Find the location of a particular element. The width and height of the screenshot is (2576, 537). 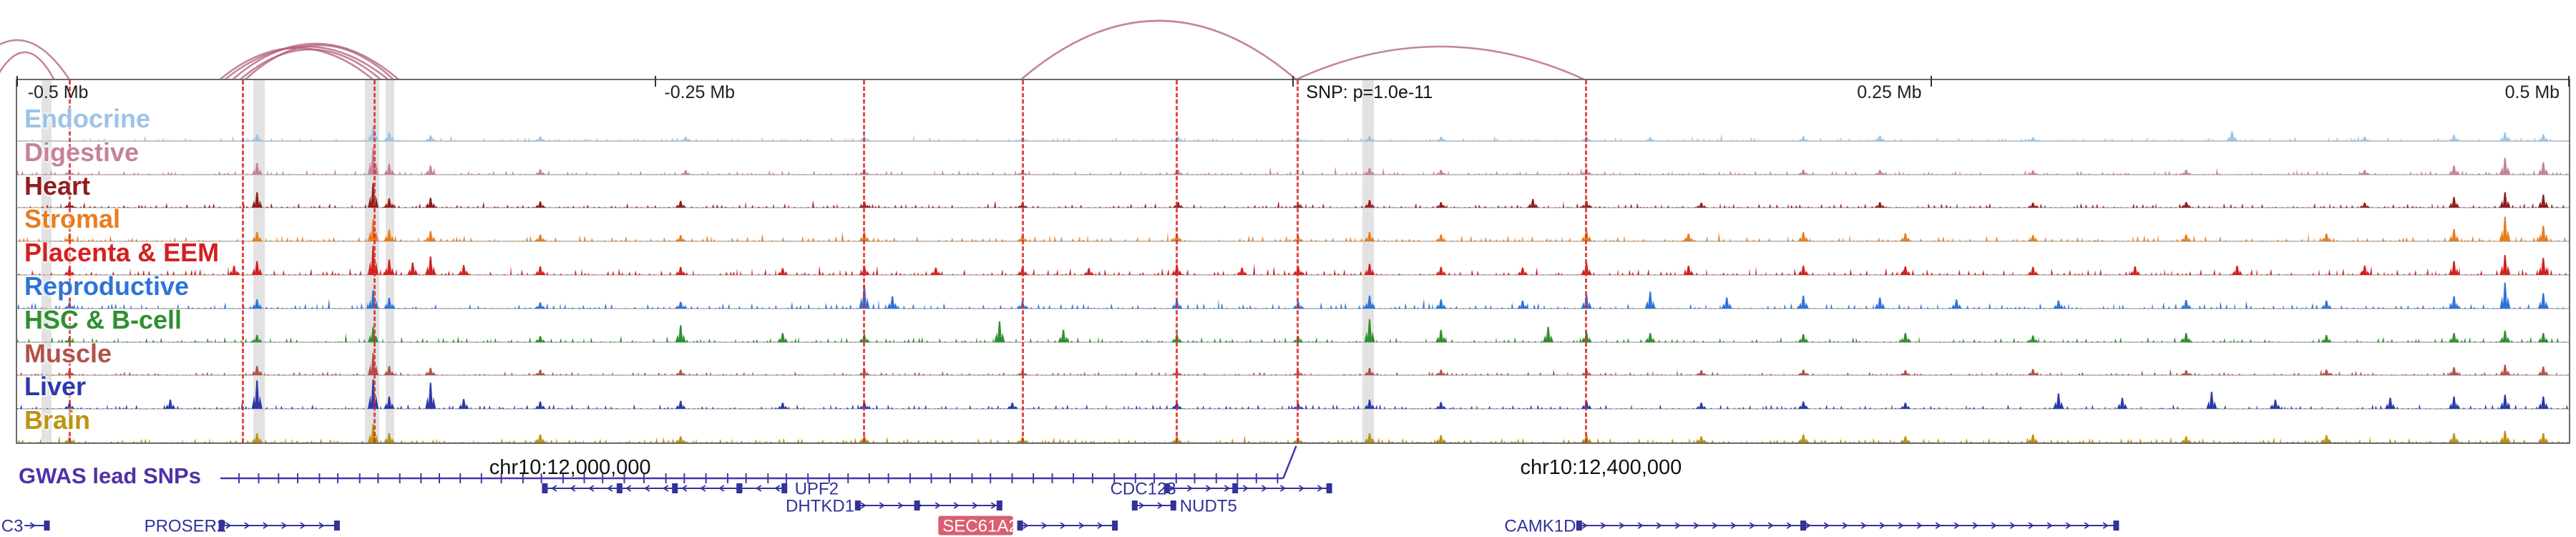

track-row-heart is located at coordinates (1293, 192).